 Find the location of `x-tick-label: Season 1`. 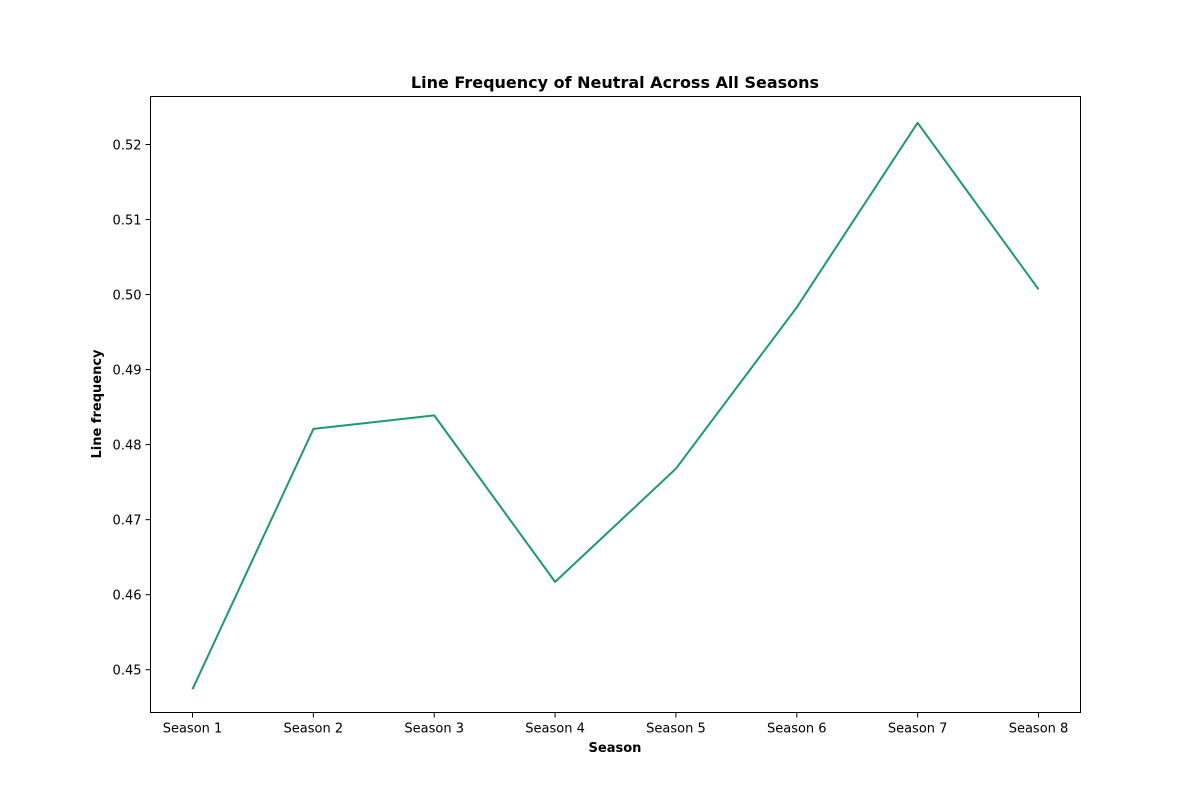

x-tick-label: Season 1 is located at coordinates (193, 729).